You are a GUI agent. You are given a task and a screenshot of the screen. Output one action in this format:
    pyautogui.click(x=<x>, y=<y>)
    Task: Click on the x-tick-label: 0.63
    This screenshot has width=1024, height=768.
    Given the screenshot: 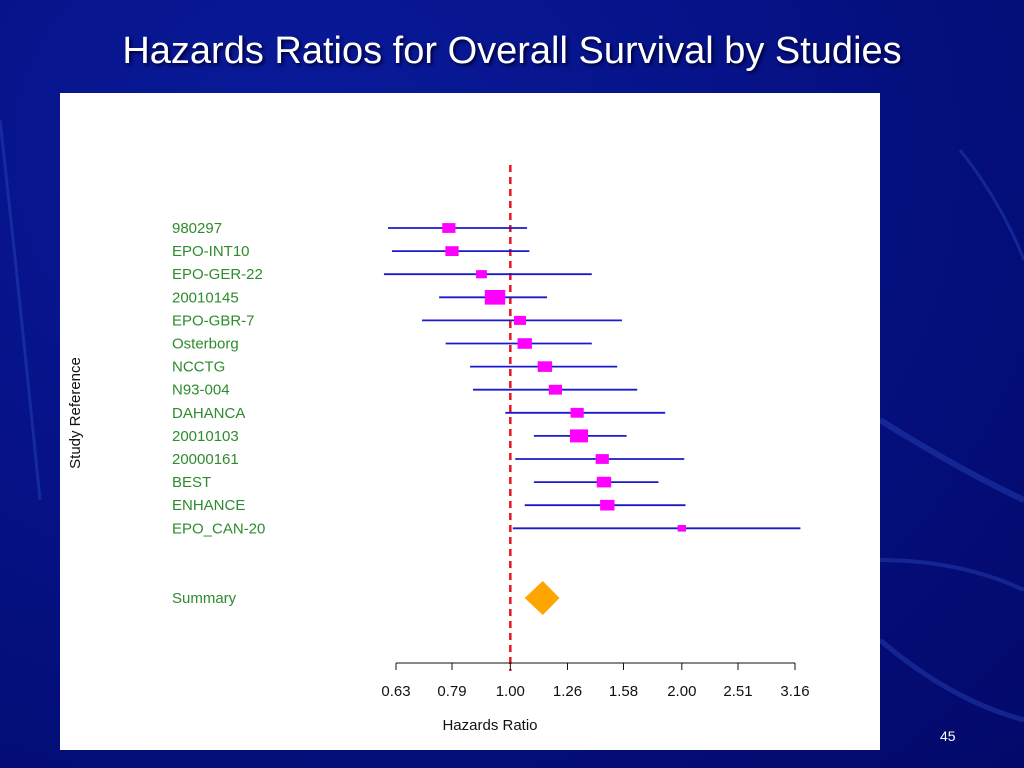 What is the action you would take?
    pyautogui.click(x=395, y=691)
    